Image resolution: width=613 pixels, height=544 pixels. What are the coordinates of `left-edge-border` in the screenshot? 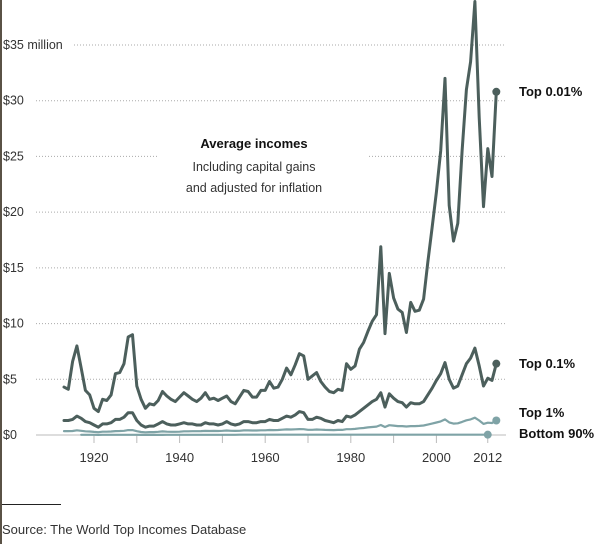 It's located at (1, 272).